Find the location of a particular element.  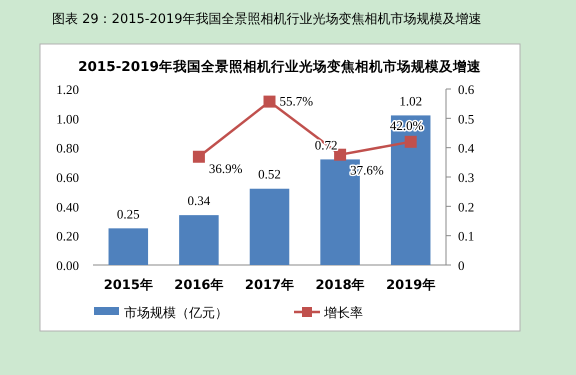

y-tick-label: 0.60 is located at coordinates (67, 177).